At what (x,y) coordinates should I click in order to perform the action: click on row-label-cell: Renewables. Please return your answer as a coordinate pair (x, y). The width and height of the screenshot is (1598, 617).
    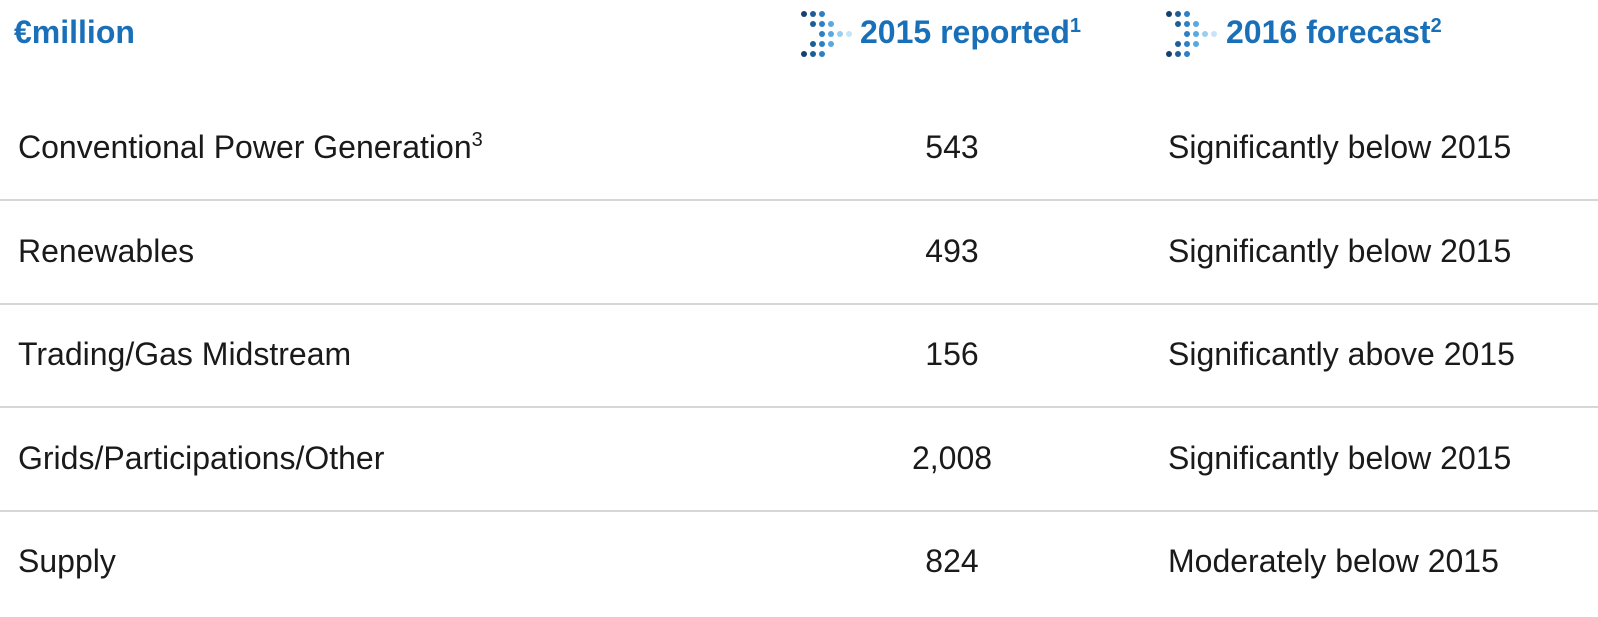
    Looking at the image, I should click on (106, 251).